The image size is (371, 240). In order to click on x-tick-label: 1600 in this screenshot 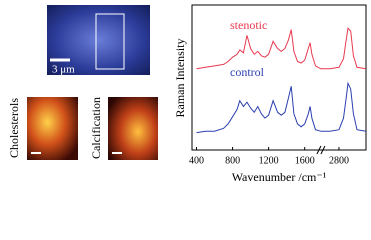, I will do `click(305, 160)`.